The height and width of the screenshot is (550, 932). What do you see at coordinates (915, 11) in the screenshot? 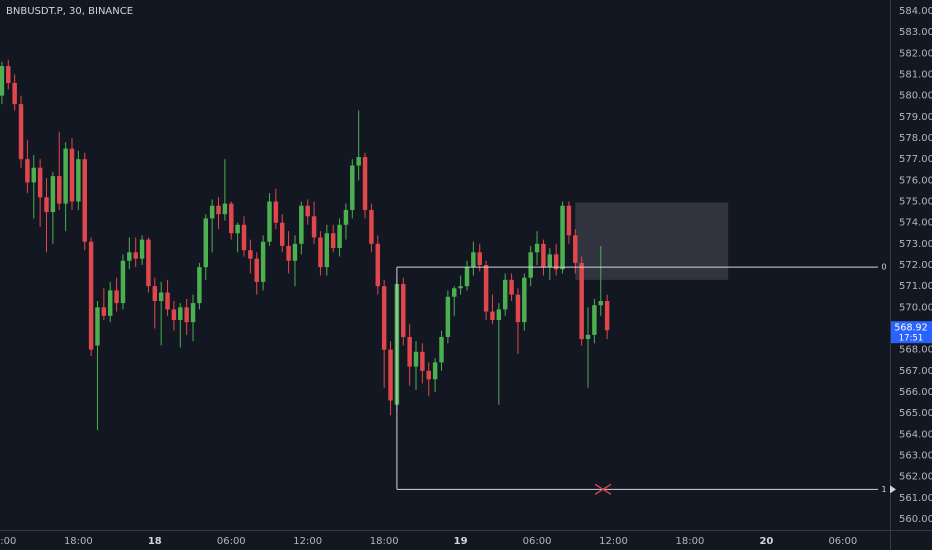
I see `y-tick-label: 584.00` at bounding box center [915, 11].